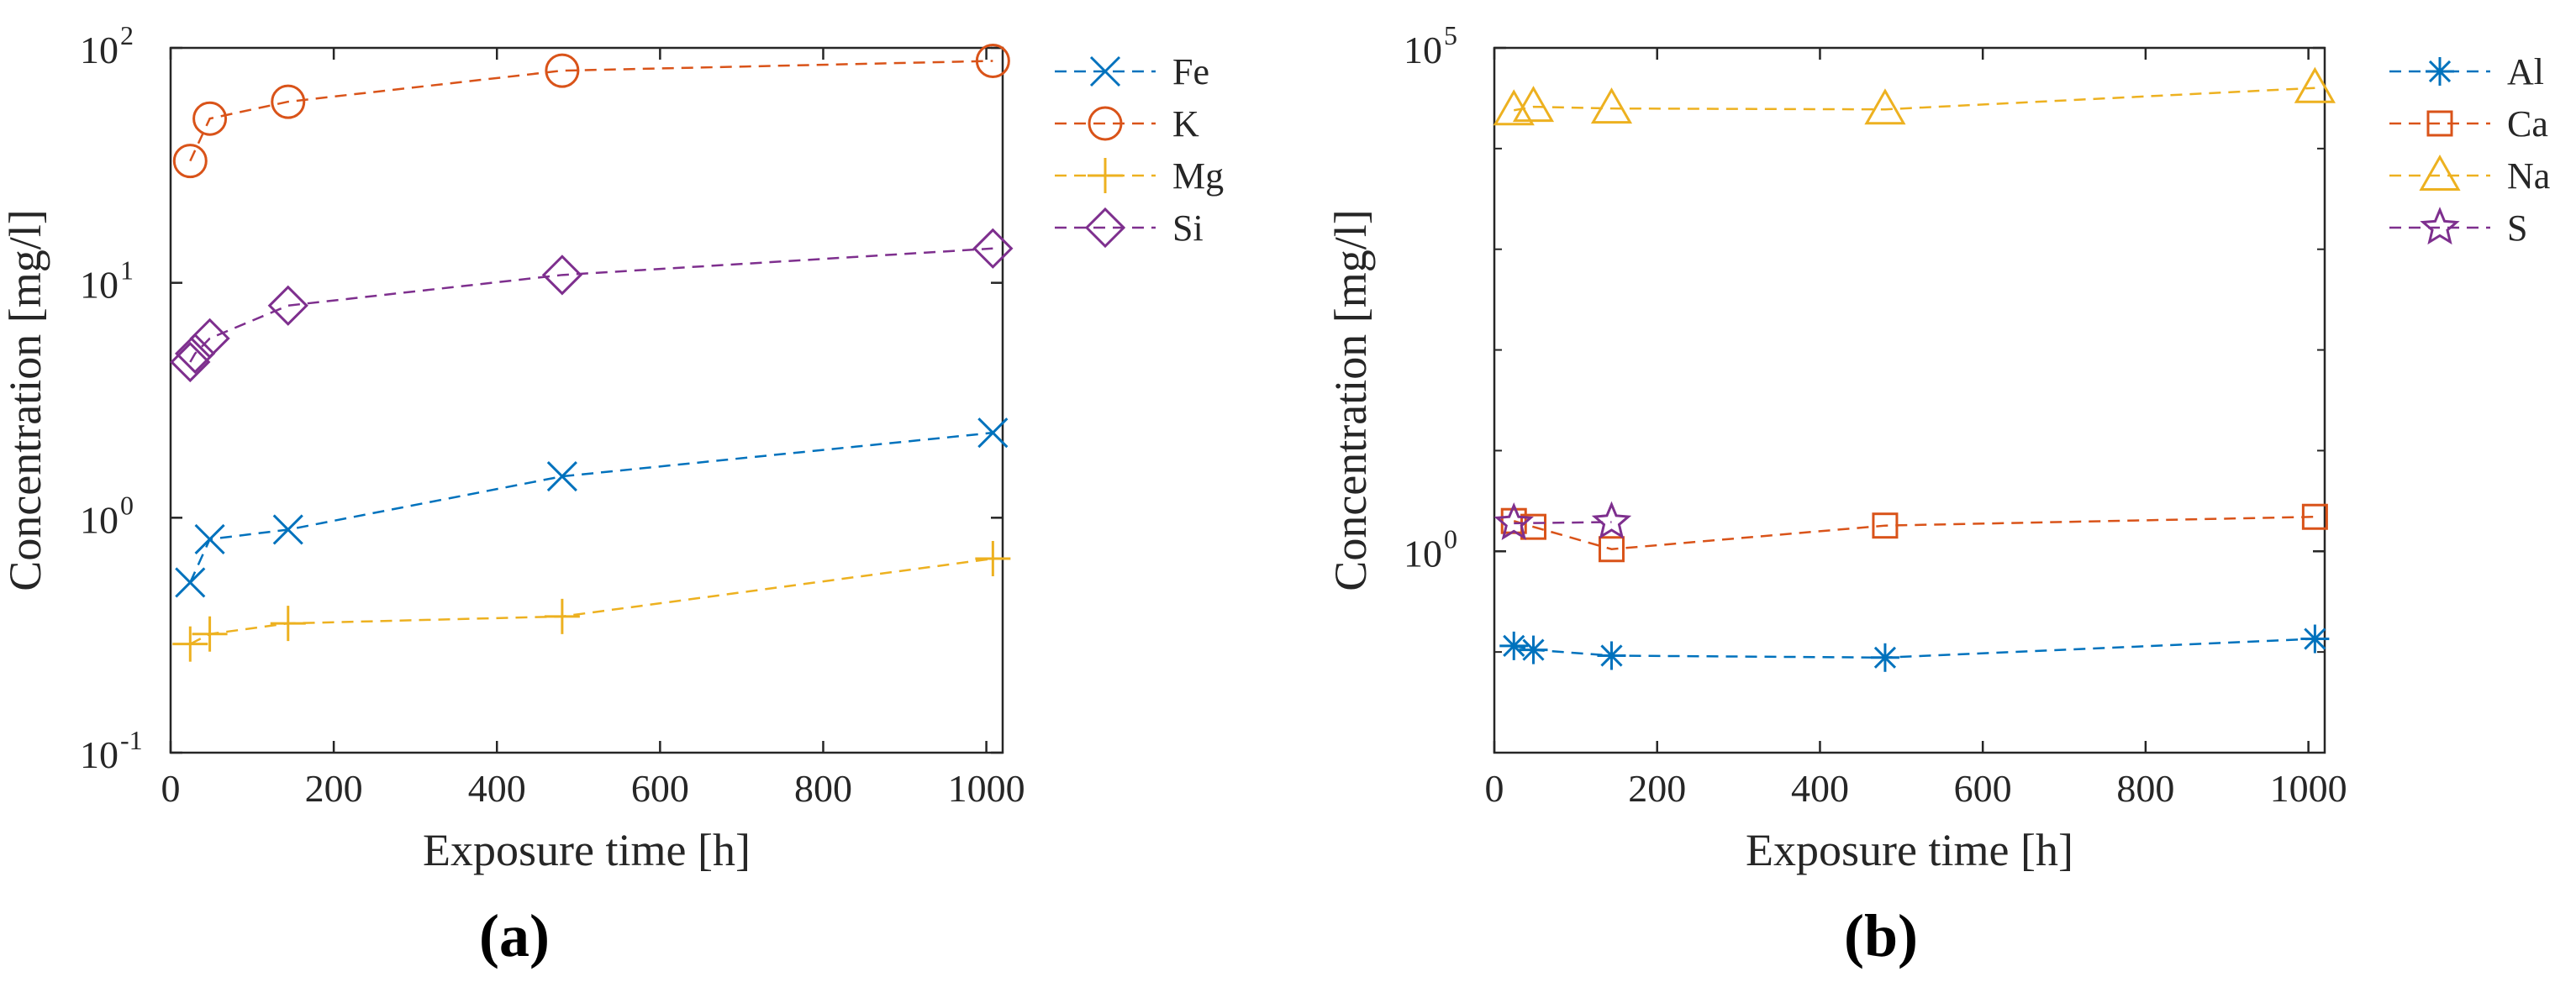  What do you see at coordinates (1198, 176) in the screenshot?
I see `legend-label: Mg` at bounding box center [1198, 176].